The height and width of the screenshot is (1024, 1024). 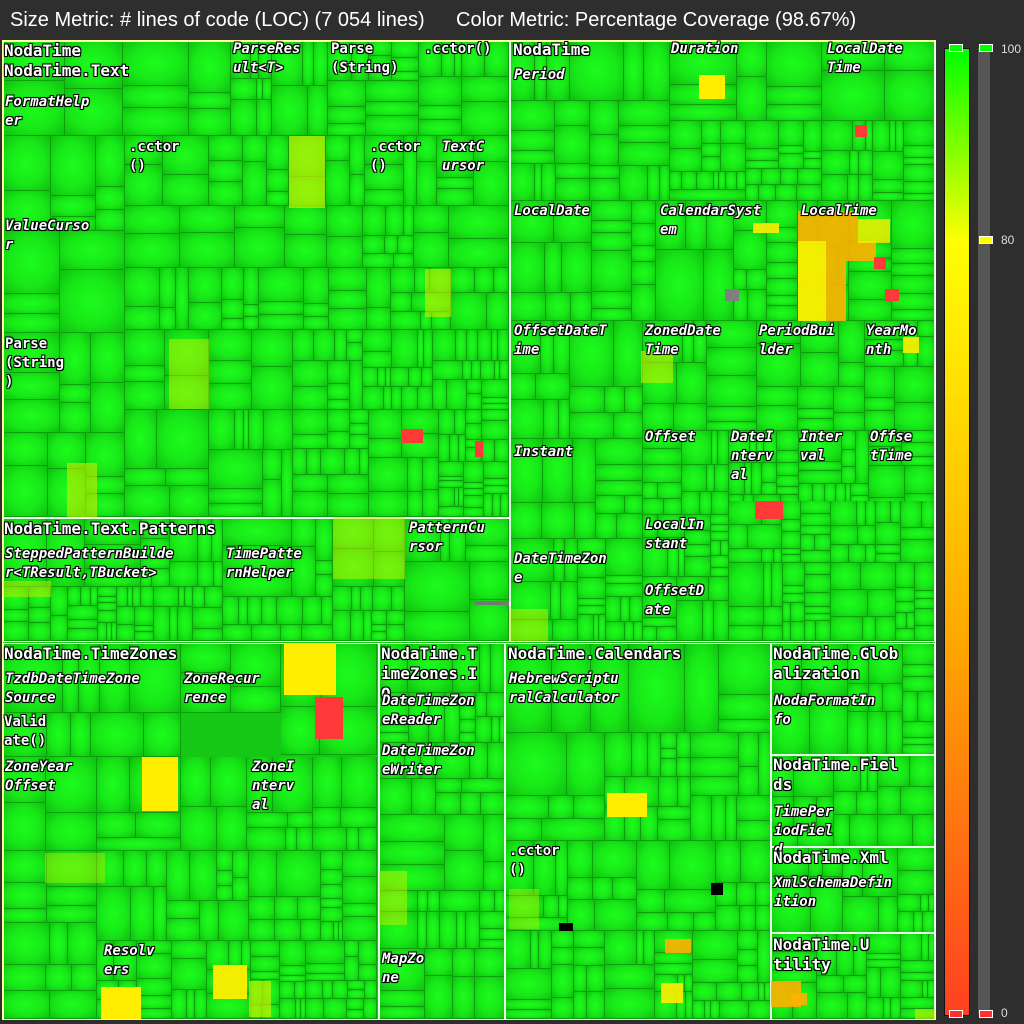 I want to click on legend-min-handle, so click(x=986, y=1014).